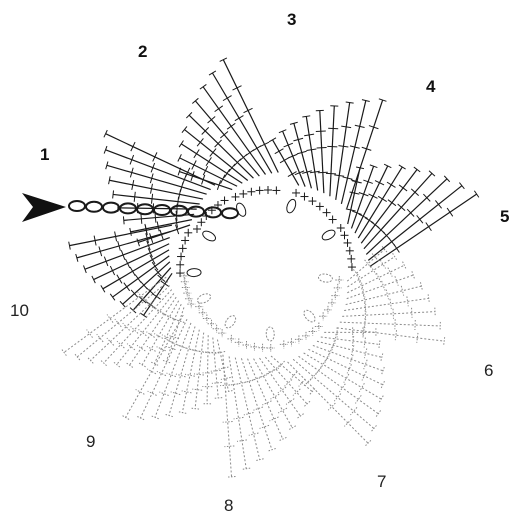 The image size is (516, 519). I want to click on segment-label-4: 4, so click(431, 86).